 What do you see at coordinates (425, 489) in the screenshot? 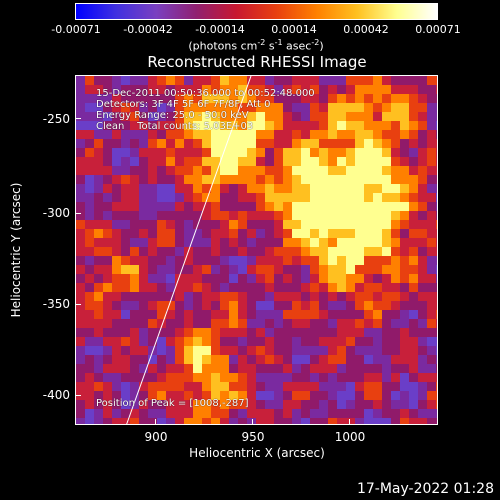
I see `timestamp: 17-May-2022 01:28` at bounding box center [425, 489].